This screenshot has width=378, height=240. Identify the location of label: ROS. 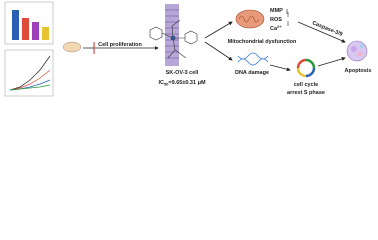
(276, 20).